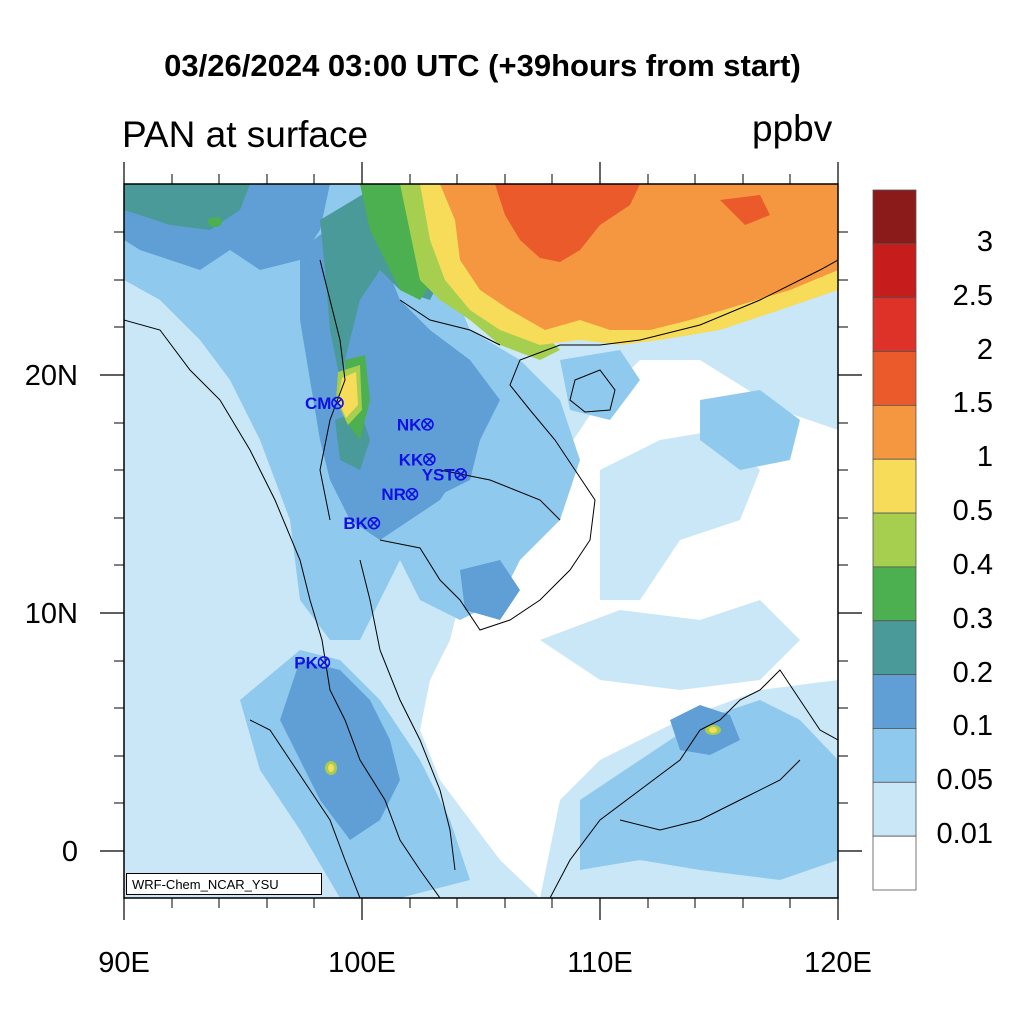  What do you see at coordinates (409, 424) in the screenshot?
I see `station-label: NK` at bounding box center [409, 424].